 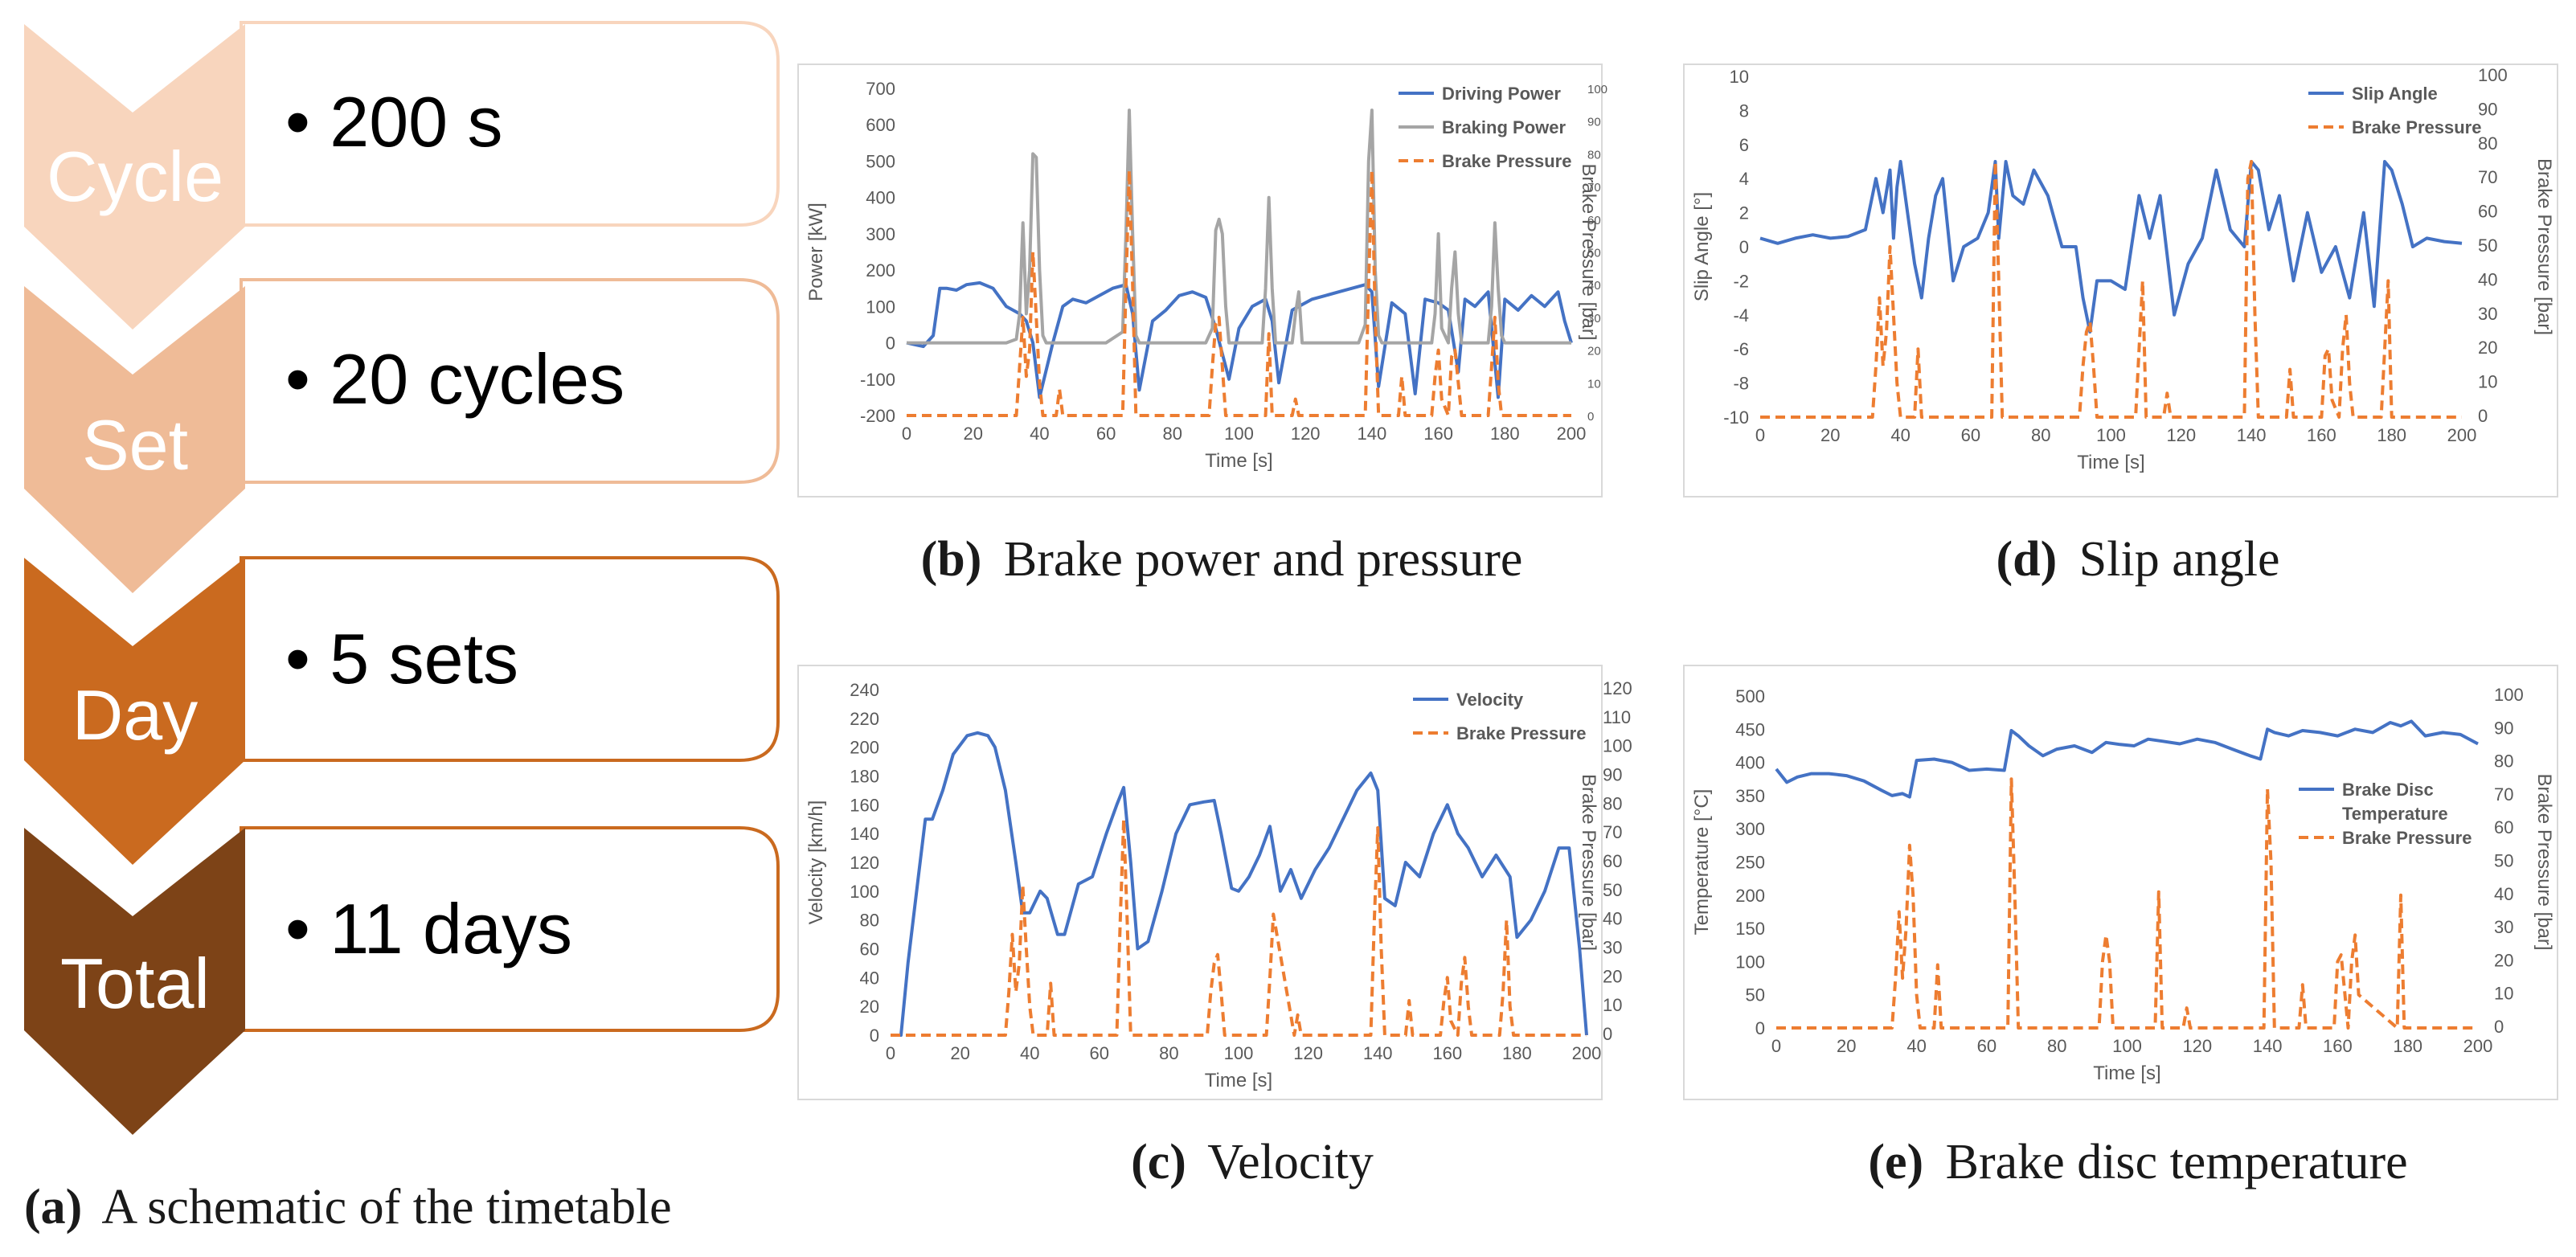 I want to click on caption-text: A schematic of the timetable, so click(x=386, y=1207).